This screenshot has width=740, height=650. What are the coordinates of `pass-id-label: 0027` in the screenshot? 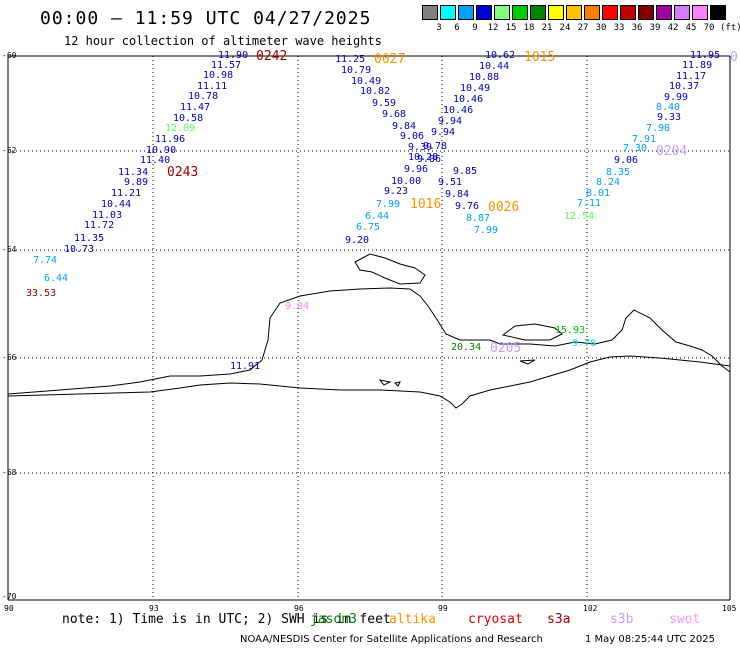 It's located at (390, 59).